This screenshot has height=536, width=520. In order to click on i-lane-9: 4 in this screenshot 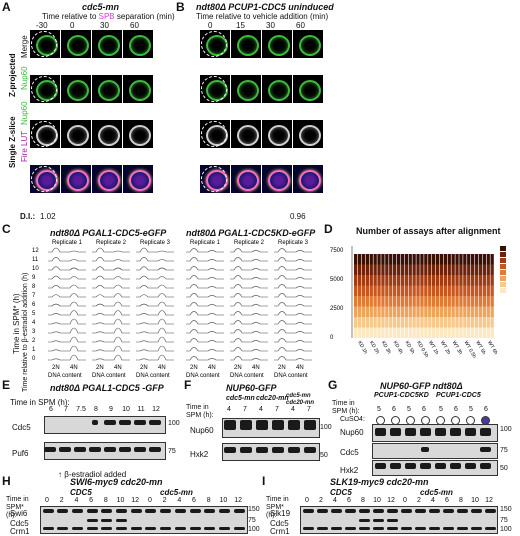, I will do `click(433, 500)`.